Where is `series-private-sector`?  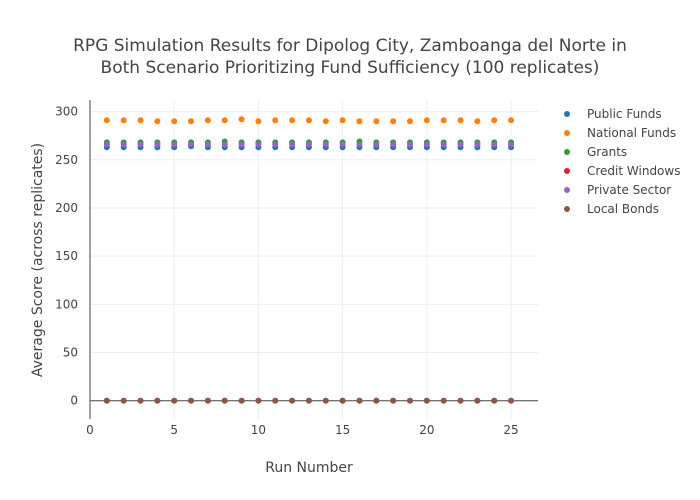
series-private-sector is located at coordinates (309, 144).